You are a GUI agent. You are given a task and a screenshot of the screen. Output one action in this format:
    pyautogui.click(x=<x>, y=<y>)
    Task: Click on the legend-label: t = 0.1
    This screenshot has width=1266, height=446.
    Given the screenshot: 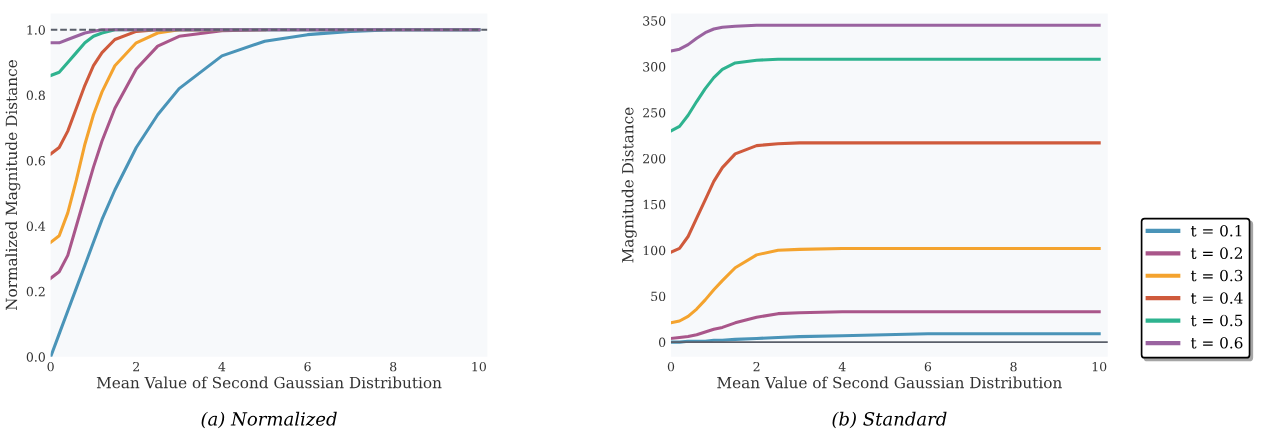 What is the action you would take?
    pyautogui.click(x=1216, y=230)
    